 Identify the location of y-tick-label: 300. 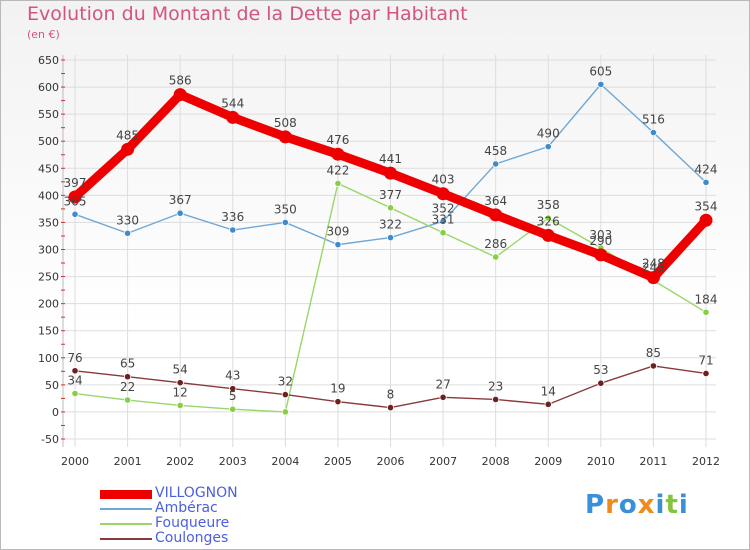
(48, 250).